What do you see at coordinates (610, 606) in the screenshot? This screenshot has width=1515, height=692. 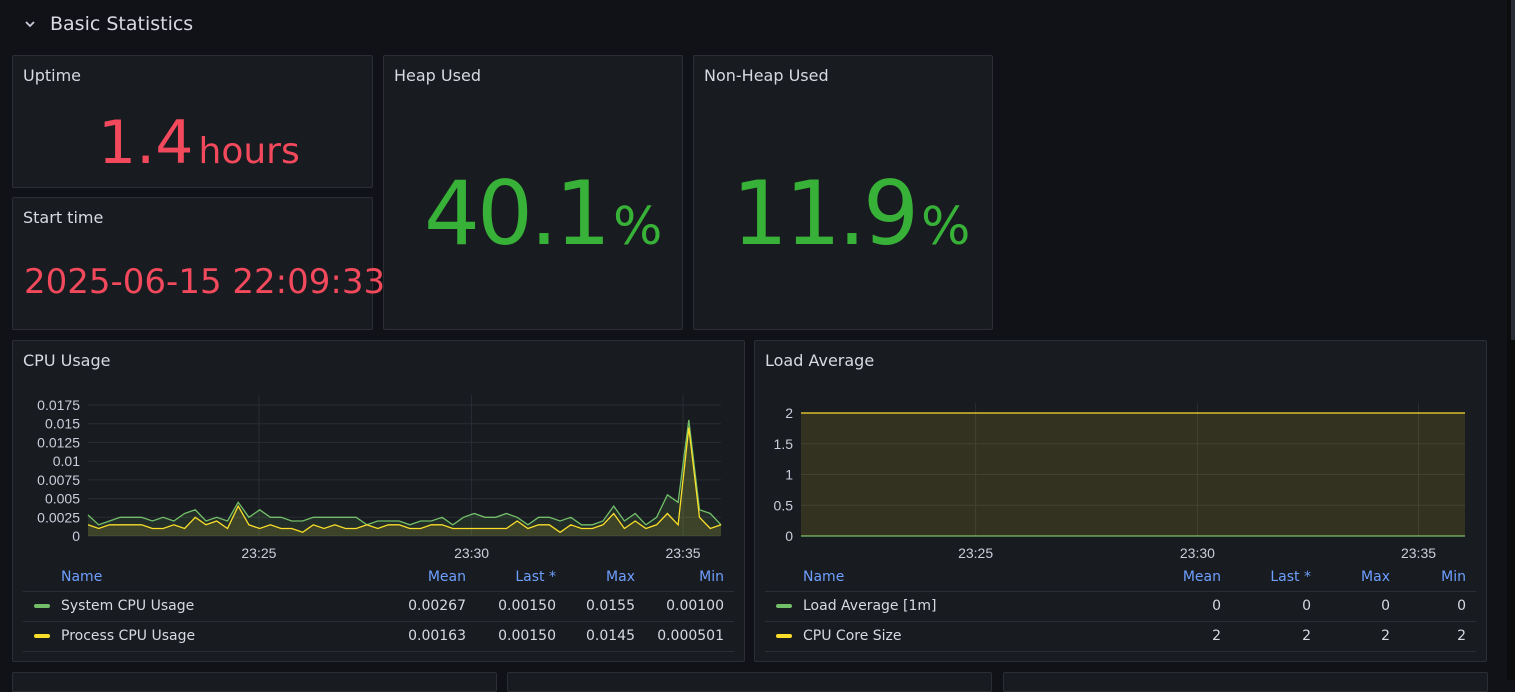 I see `legend-max: 0.0155` at bounding box center [610, 606].